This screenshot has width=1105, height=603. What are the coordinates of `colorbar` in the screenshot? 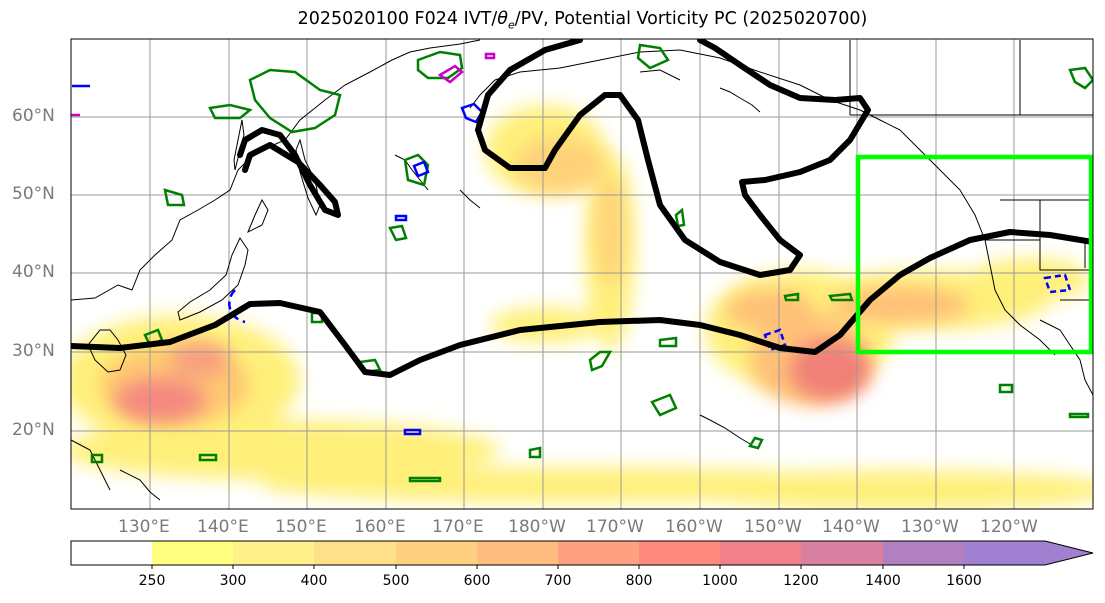 It's located at (582, 554).